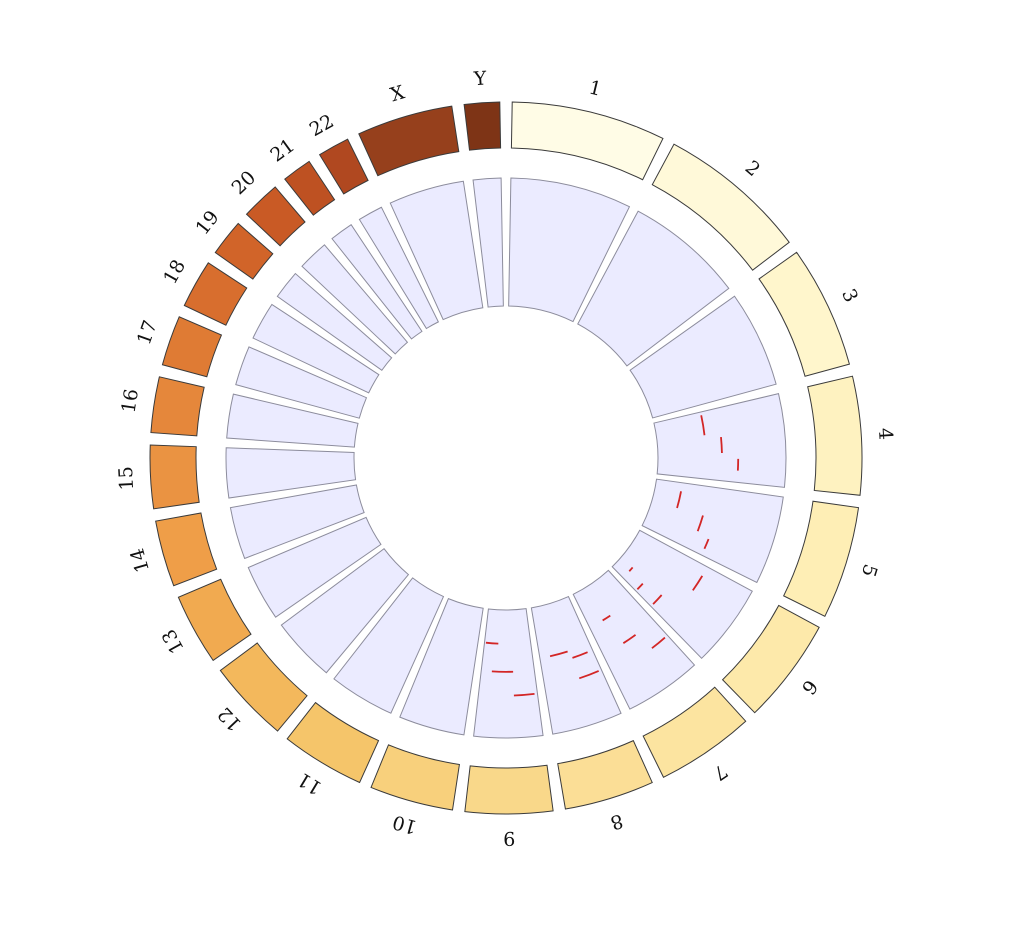 This screenshot has height=930, width=1024. Describe the element at coordinates (595, 89) in the screenshot. I see `chromosome-label-1: 1` at that location.